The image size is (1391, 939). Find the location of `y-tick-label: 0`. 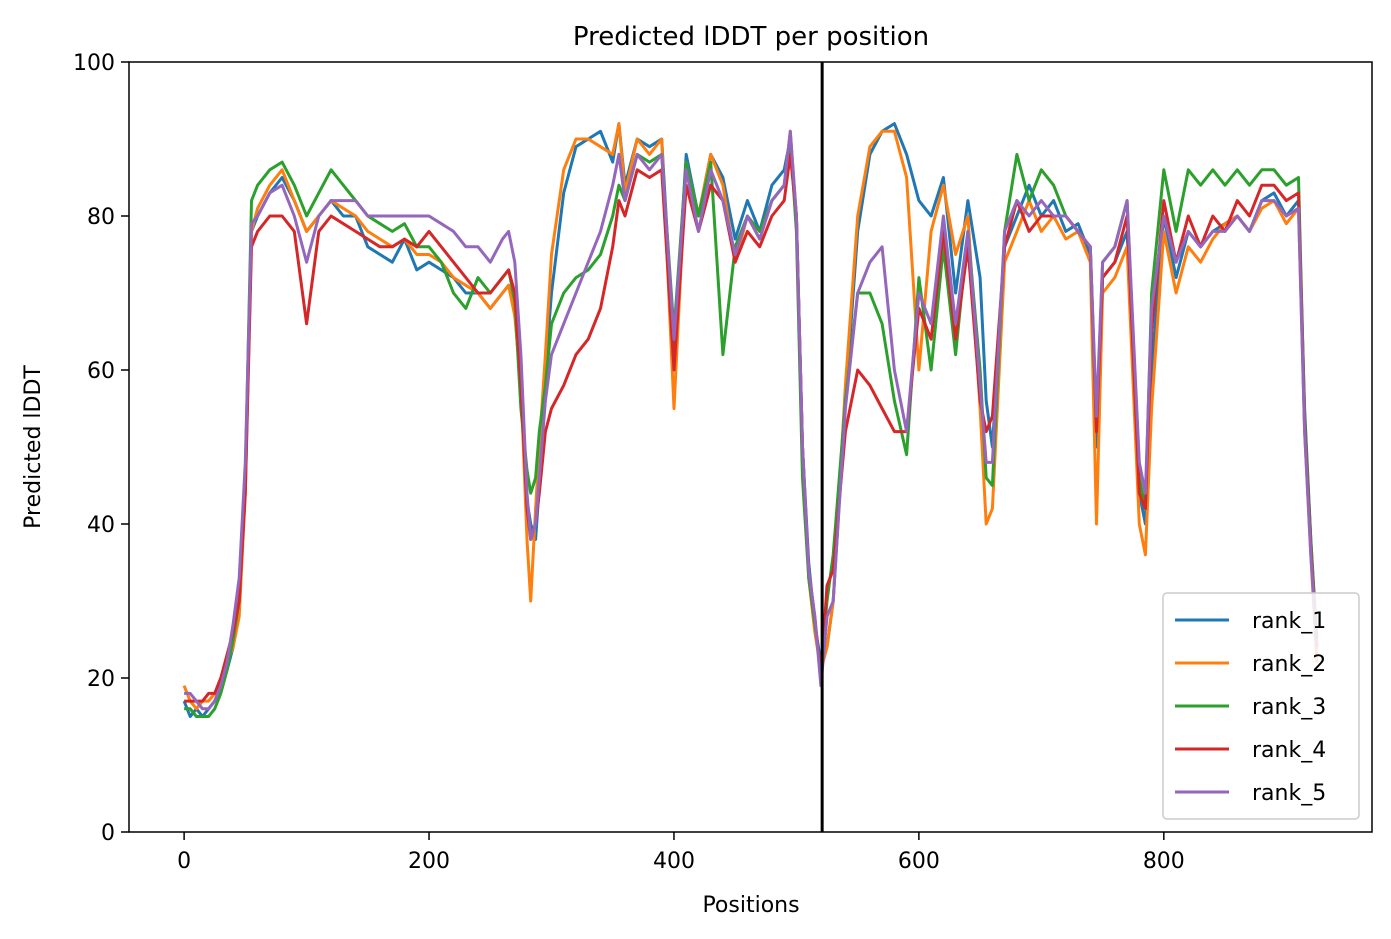

y-tick-label: 0 is located at coordinates (108, 833).